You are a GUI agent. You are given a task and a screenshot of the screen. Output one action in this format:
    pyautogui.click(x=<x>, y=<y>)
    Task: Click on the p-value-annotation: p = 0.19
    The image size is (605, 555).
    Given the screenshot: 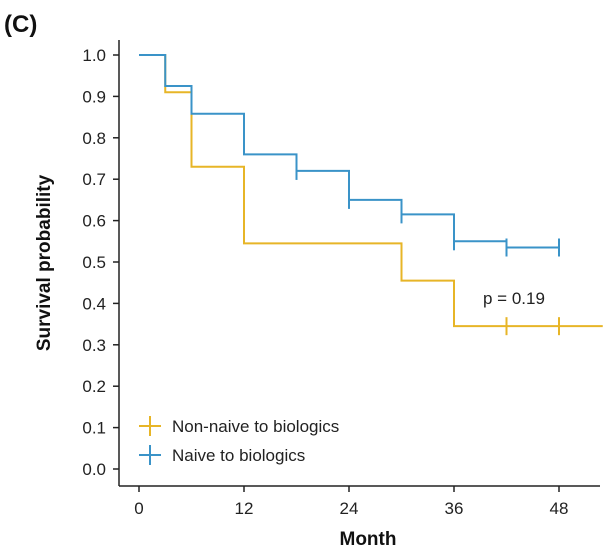 What is the action you would take?
    pyautogui.click(x=514, y=298)
    